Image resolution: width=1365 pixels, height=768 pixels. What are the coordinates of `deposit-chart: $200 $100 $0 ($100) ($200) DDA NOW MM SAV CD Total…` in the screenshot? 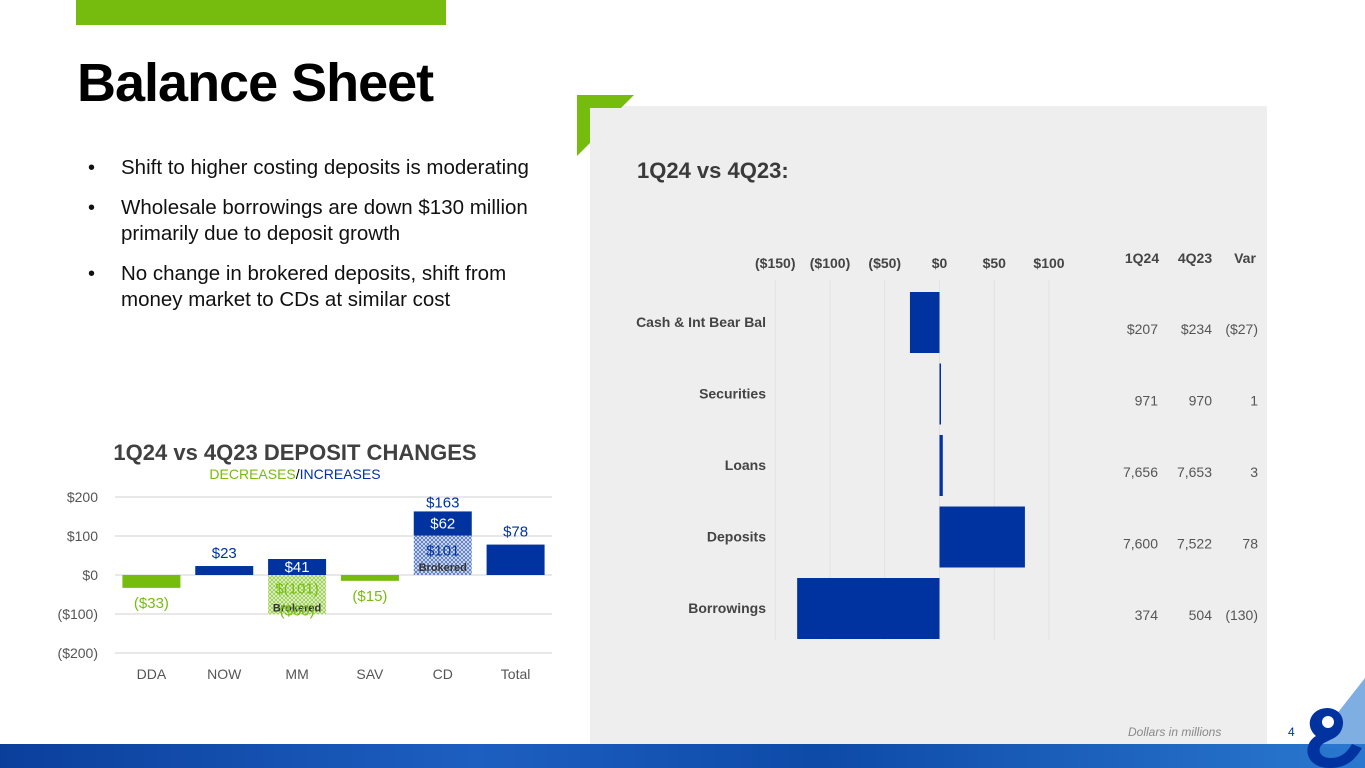 It's located at (305, 585).